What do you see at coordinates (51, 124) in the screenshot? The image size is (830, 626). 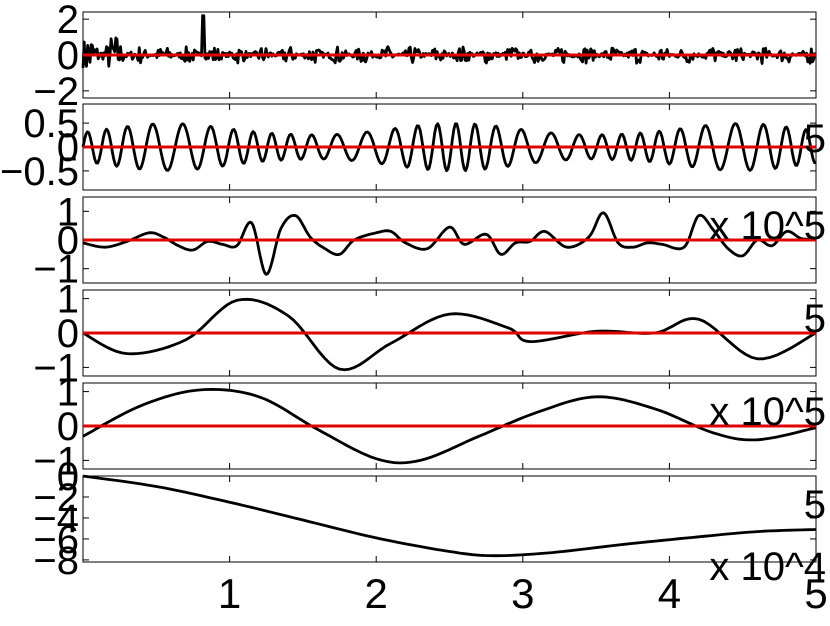 I see `y-tick-label: 0.5` at bounding box center [51, 124].